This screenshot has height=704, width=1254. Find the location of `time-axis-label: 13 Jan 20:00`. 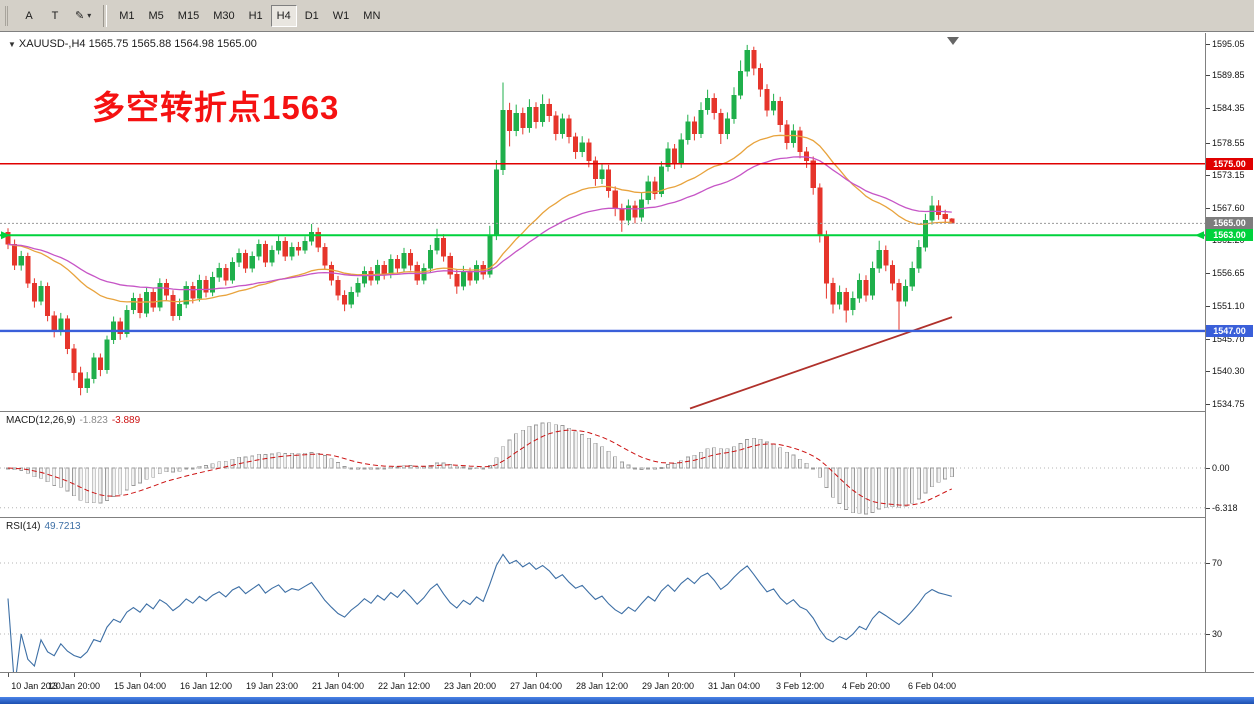

time-axis-label: 13 Jan 20:00 is located at coordinates (74, 686).